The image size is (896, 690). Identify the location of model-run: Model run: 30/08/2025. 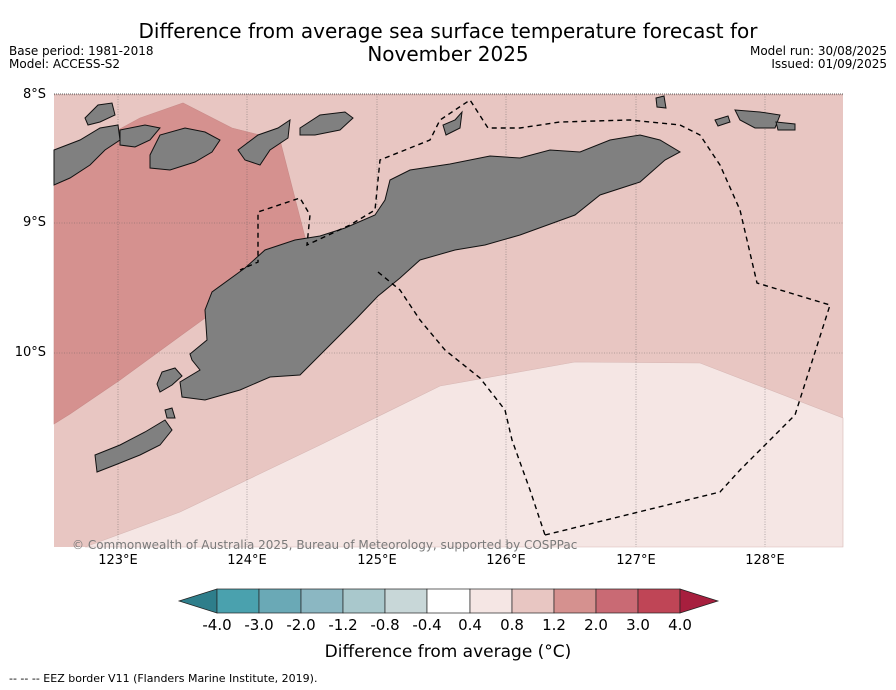
(818, 51).